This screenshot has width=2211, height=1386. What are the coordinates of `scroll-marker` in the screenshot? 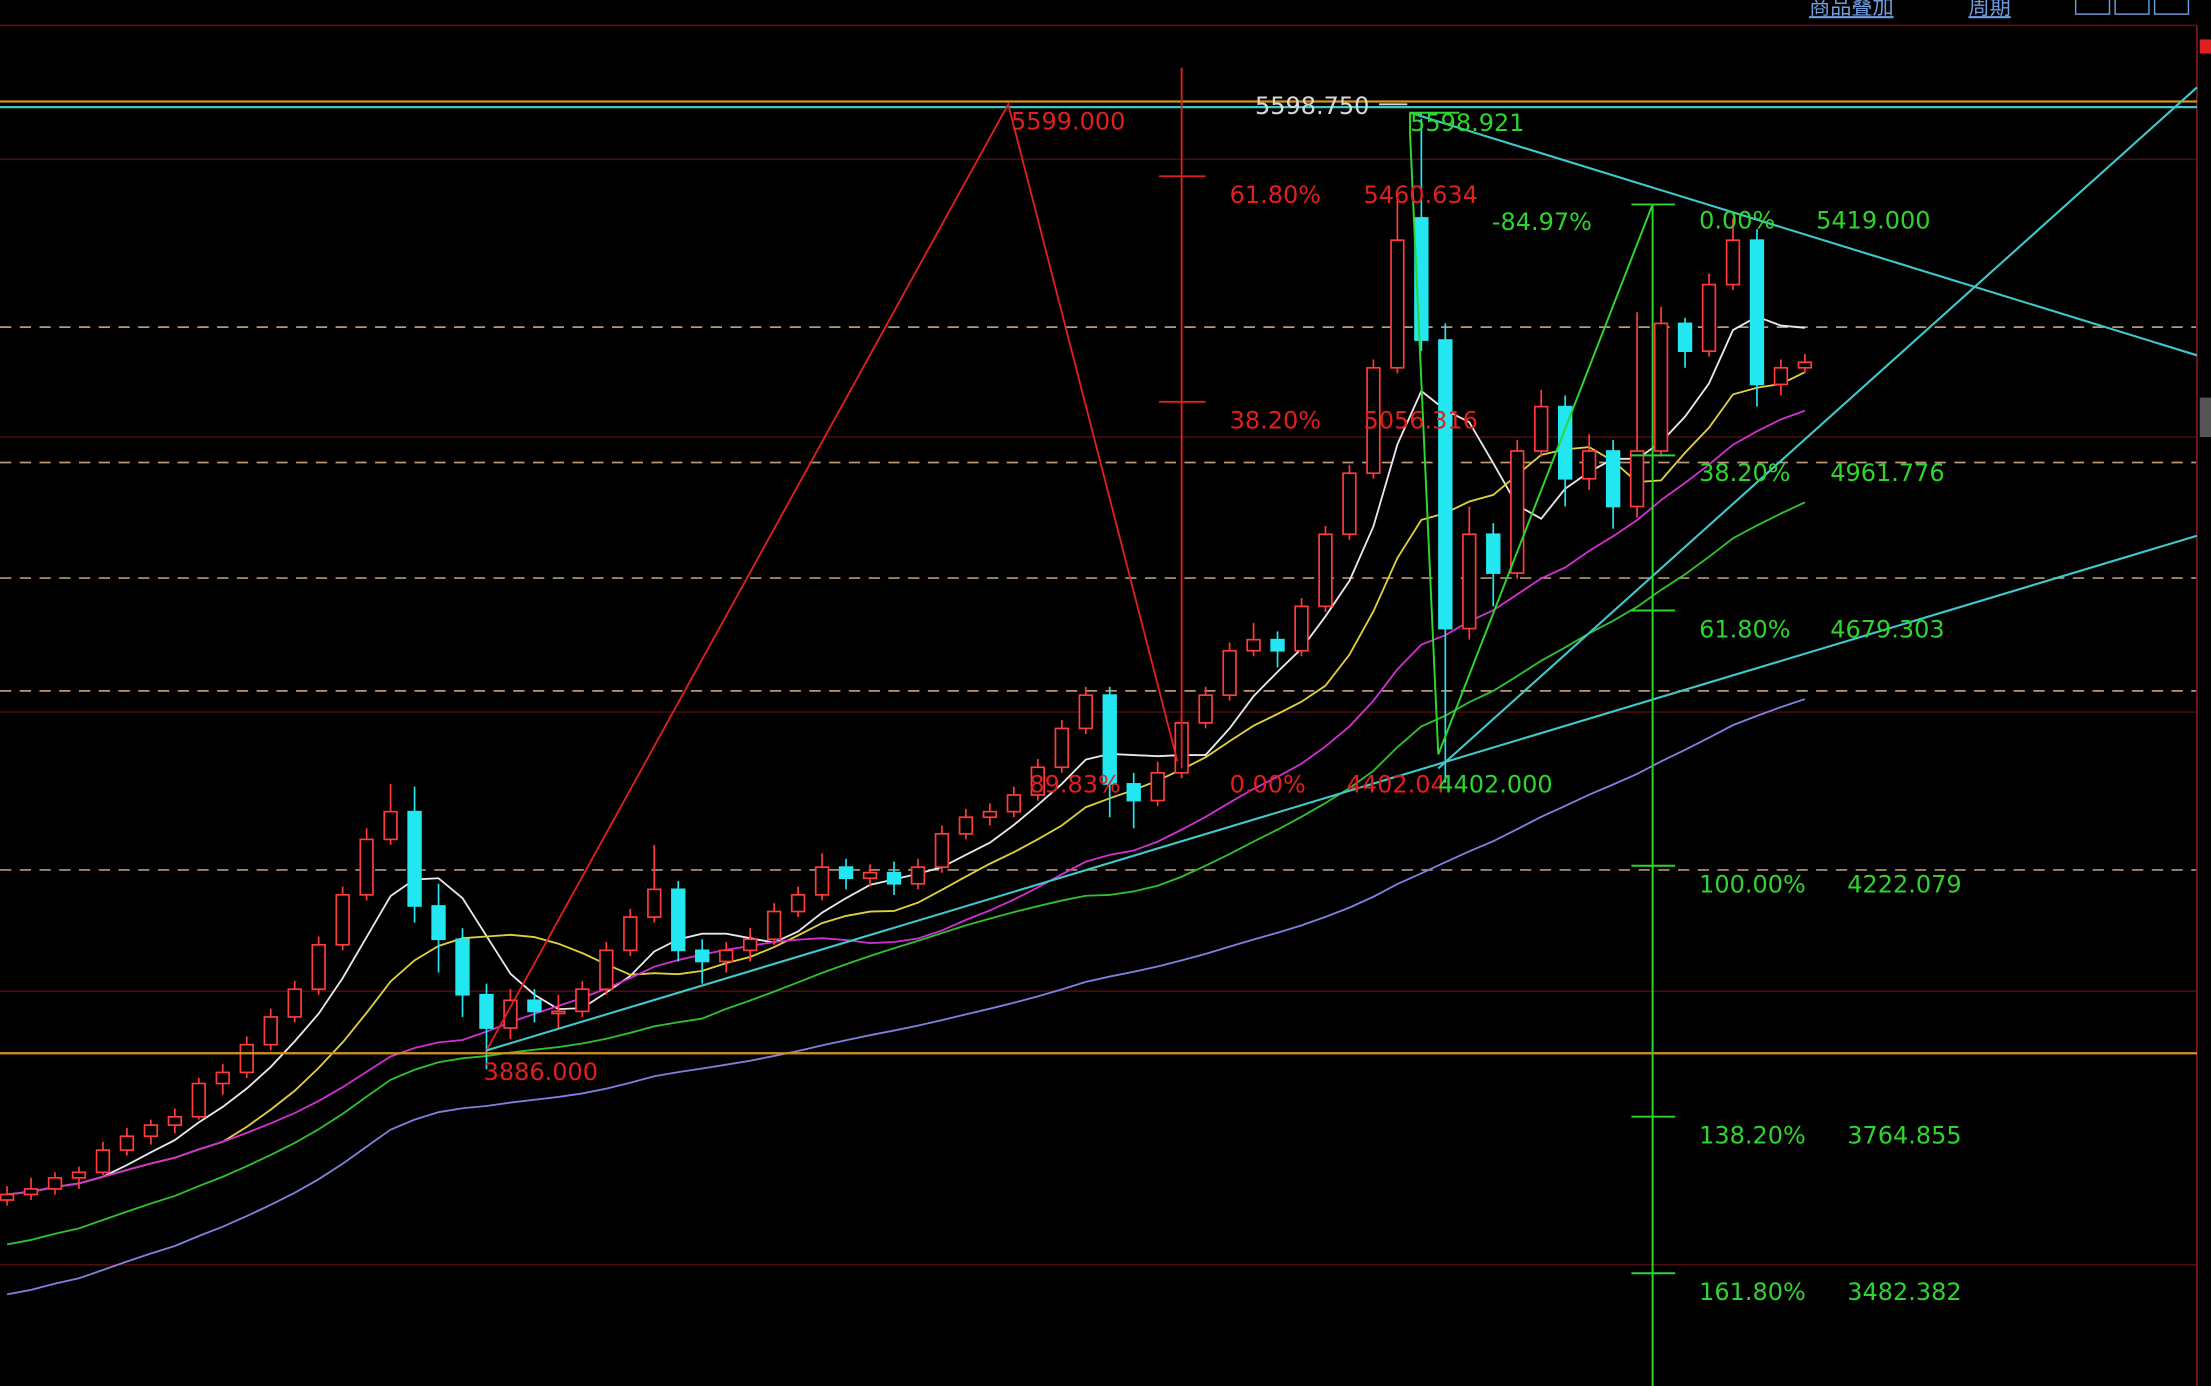 It's located at (2205, 46).